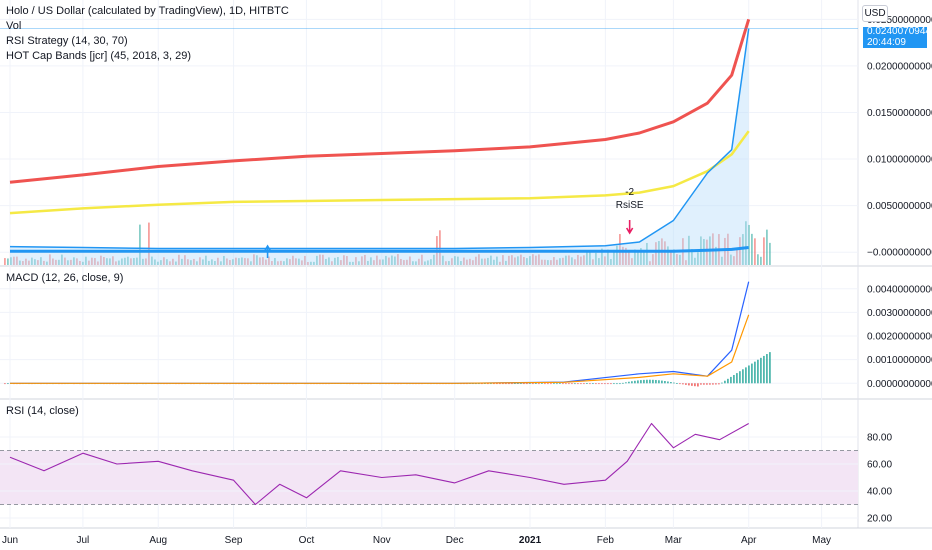 The image size is (932, 550). Describe the element at coordinates (379, 464) in the screenshot. I see `rsi-line` at that location.